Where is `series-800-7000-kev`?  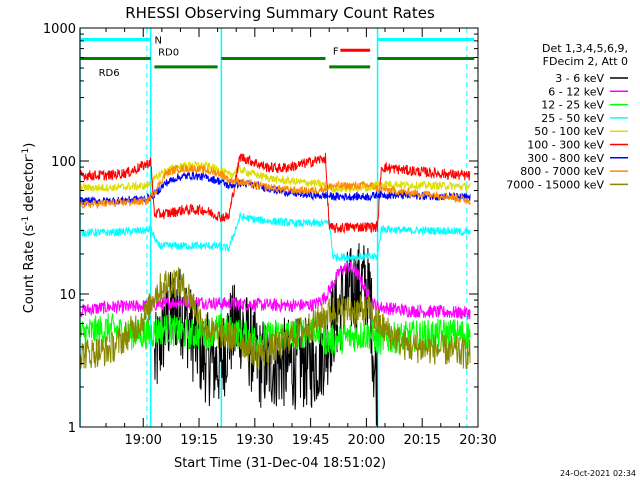 series-800-7000-kev is located at coordinates (275, 186).